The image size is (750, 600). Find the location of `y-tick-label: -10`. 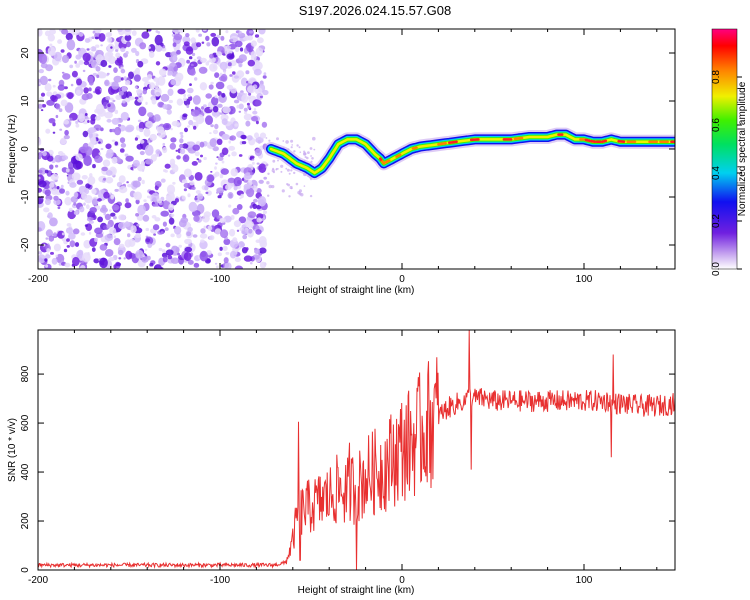

y-tick-label: -10 is located at coordinates (25, 196).